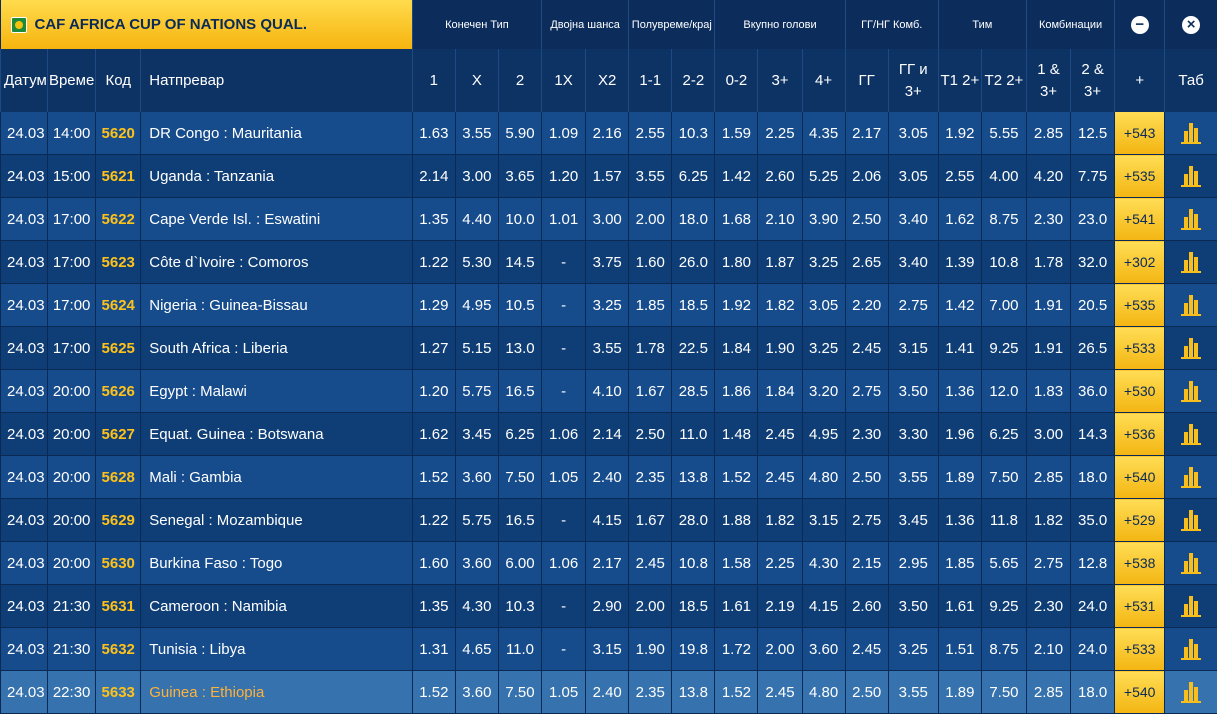 This screenshot has width=1217, height=714. I want to click on odd-cell: 1.41, so click(959, 348).